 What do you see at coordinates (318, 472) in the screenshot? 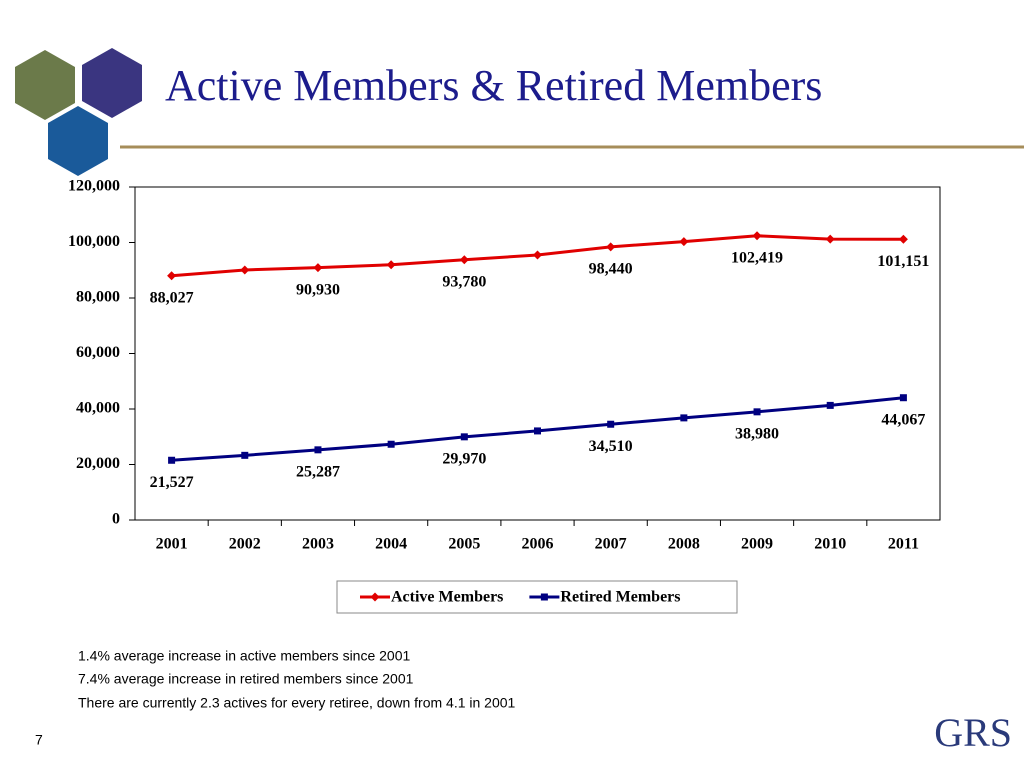
I see `data-label: 25,287` at bounding box center [318, 472].